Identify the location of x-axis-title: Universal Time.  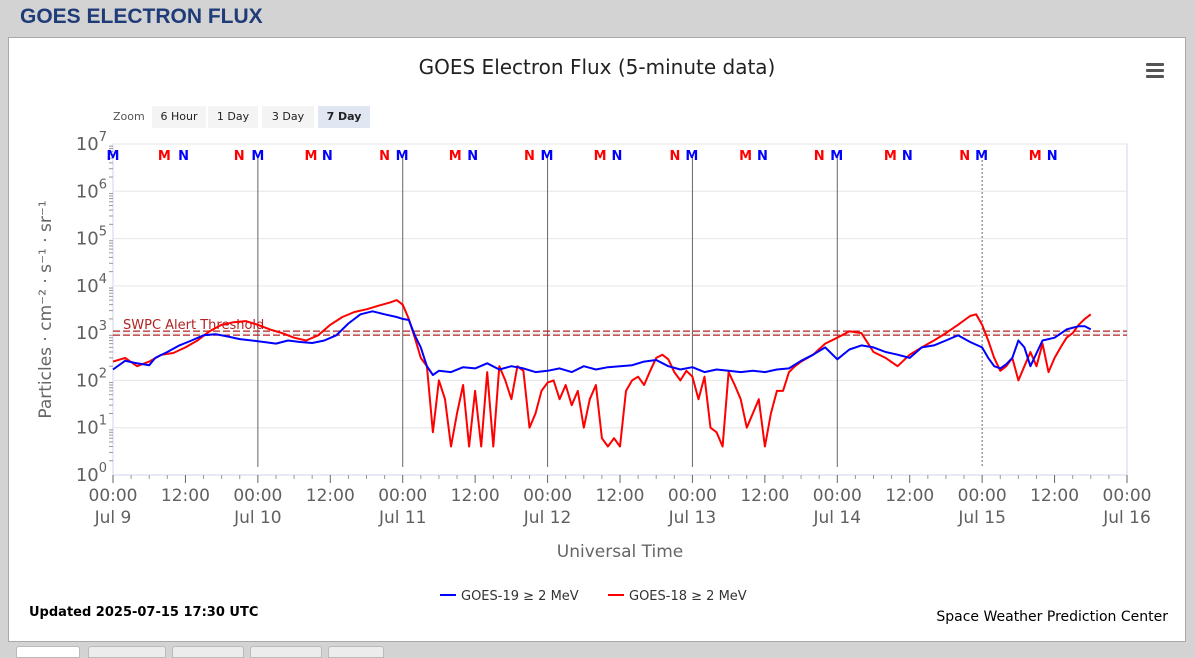
(620, 552).